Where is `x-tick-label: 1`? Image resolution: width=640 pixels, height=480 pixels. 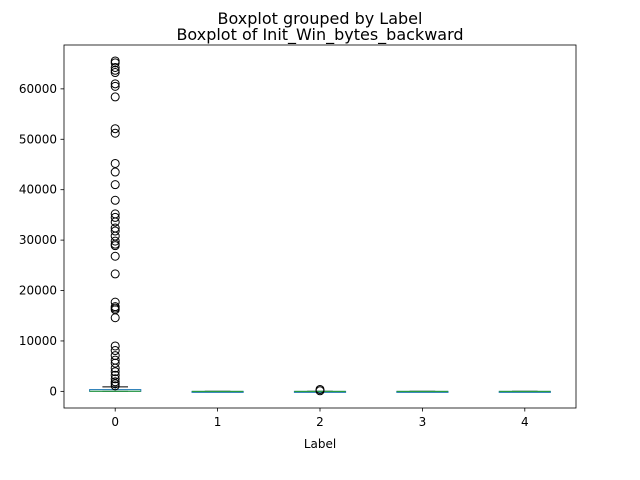 x-tick-label: 1 is located at coordinates (218, 422).